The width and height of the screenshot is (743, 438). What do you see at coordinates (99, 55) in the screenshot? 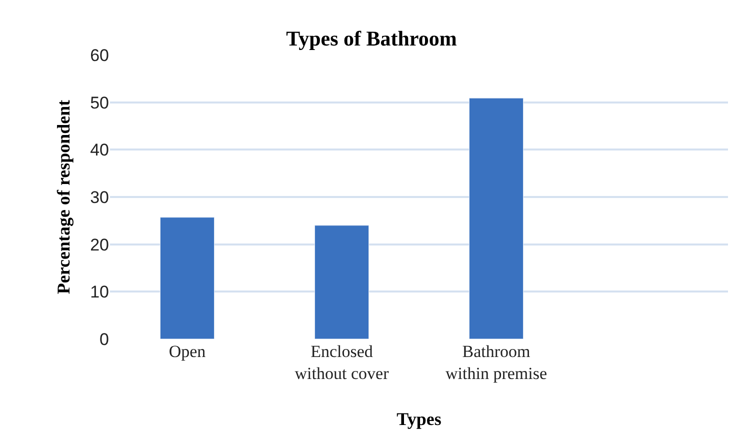
I see `y-tick-label: 60` at bounding box center [99, 55].